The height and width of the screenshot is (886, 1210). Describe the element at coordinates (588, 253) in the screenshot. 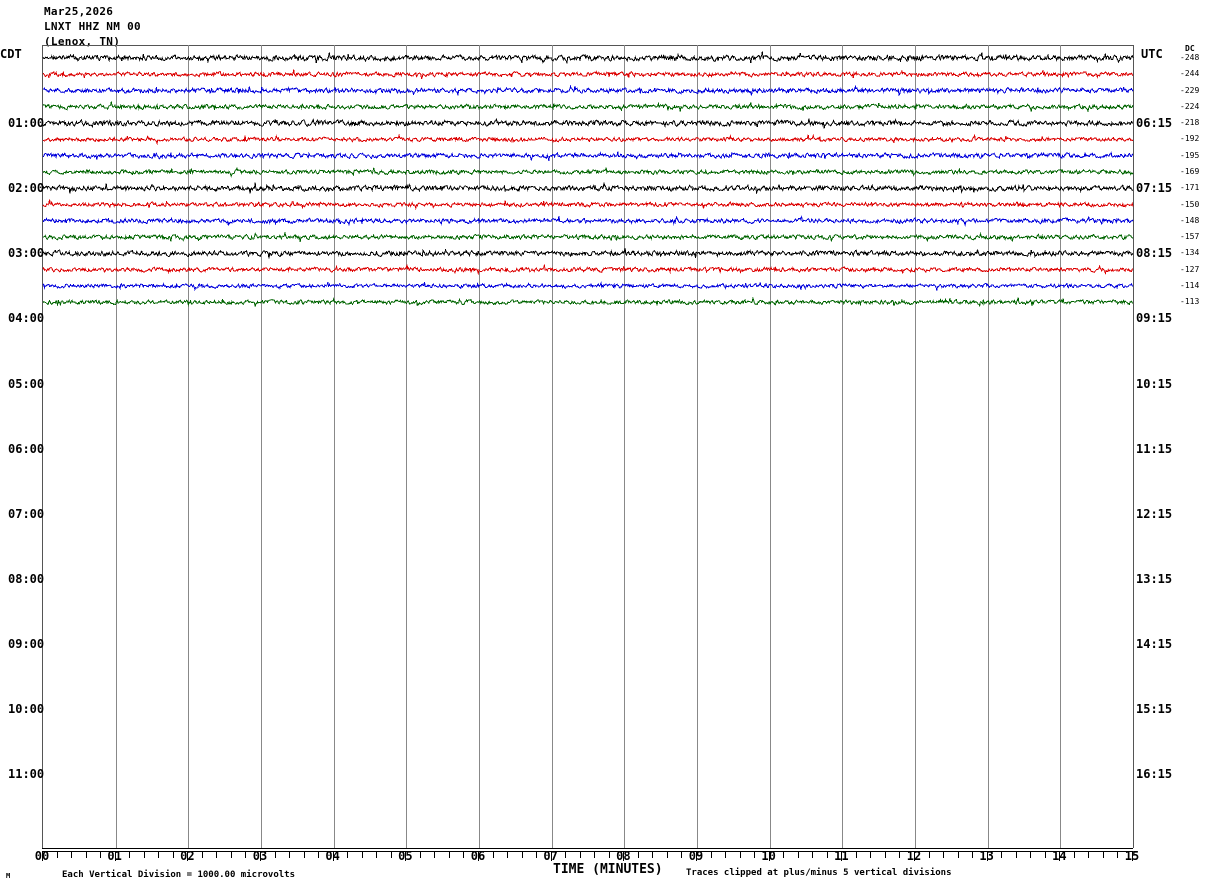

I see `trace-12-black` at that location.